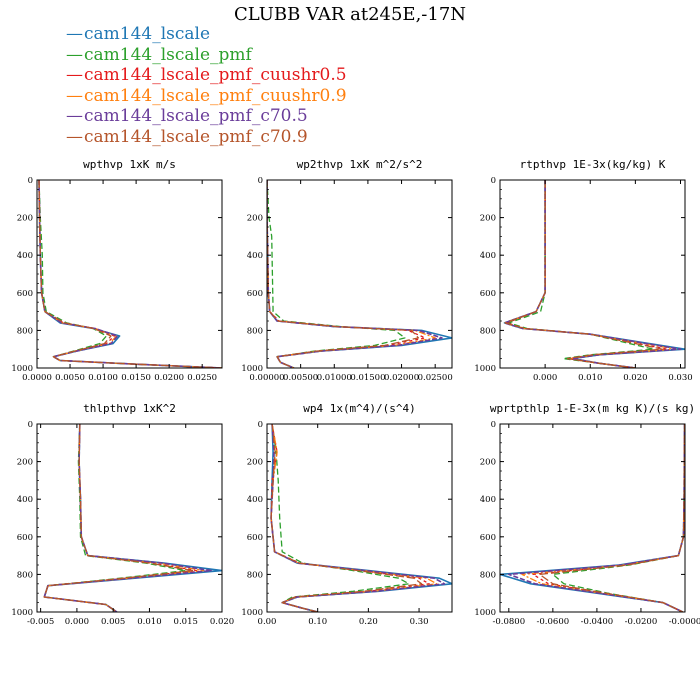  I want to click on legend-item: —cam144_lscale_pmf_cuushr0.9, so click(206, 96).